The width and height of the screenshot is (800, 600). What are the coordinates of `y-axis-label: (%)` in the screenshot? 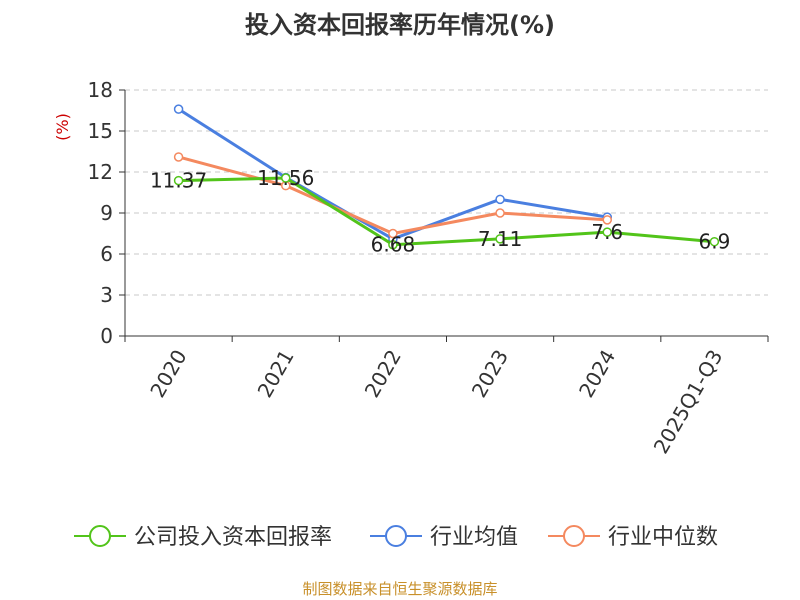 It's located at (62, 127).